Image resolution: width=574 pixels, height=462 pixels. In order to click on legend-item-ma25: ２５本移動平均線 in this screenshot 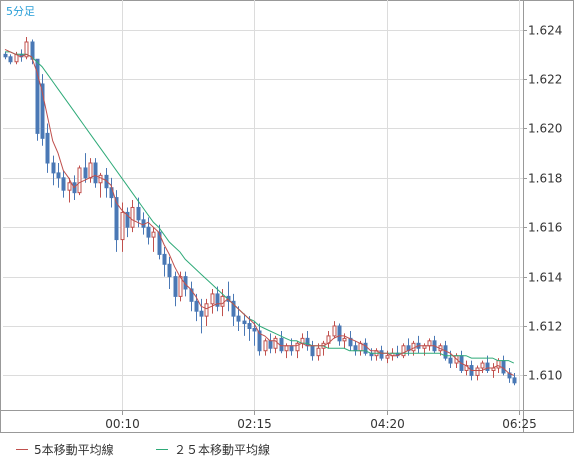, I will do `click(213, 449)`.